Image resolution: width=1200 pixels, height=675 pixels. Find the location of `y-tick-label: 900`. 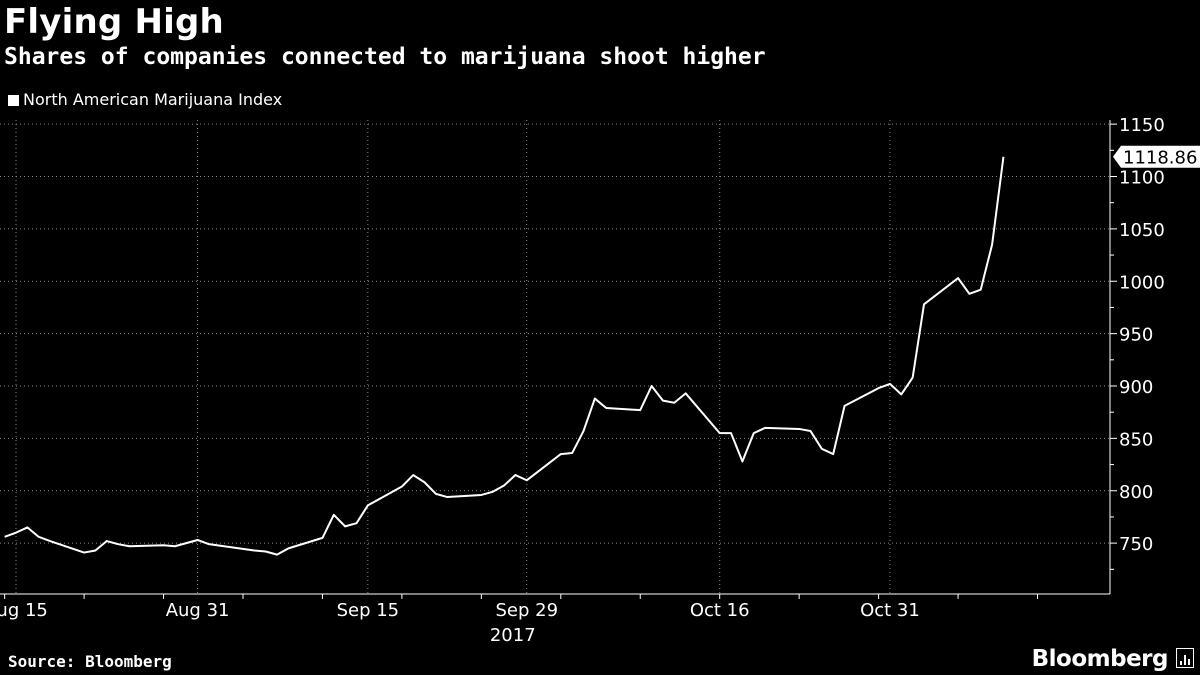

y-tick-label: 900 is located at coordinates (1136, 387).